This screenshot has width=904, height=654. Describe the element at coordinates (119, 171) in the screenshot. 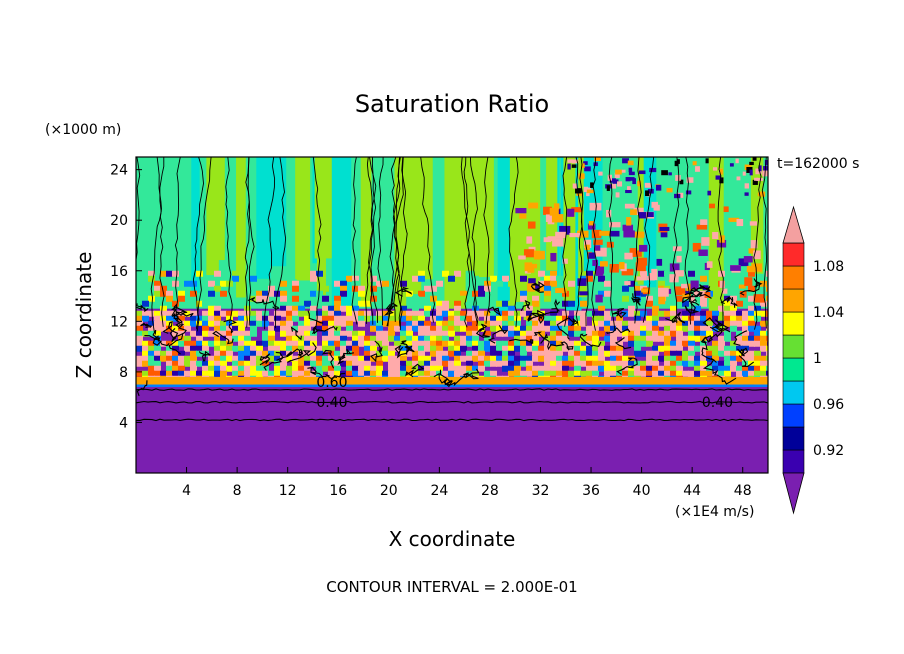

I see `y-tick-label: 24` at that location.